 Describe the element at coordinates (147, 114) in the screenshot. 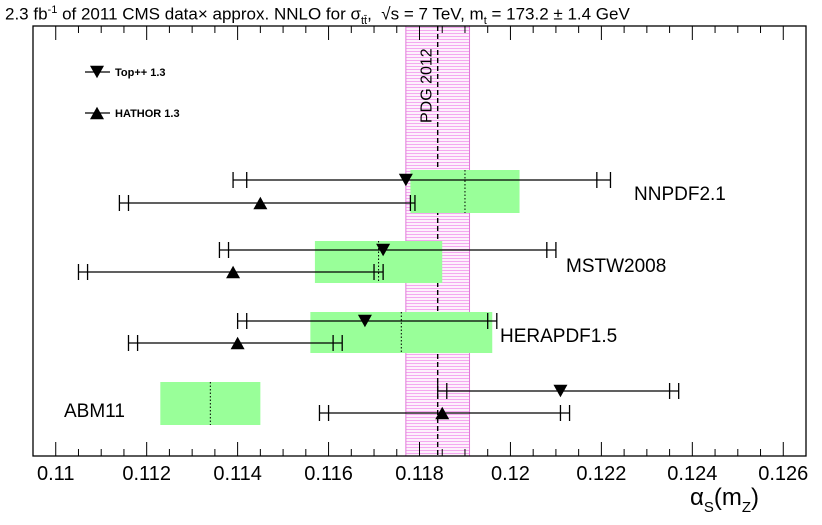

I see `legend-label-1: HATHOR 1.3` at that location.